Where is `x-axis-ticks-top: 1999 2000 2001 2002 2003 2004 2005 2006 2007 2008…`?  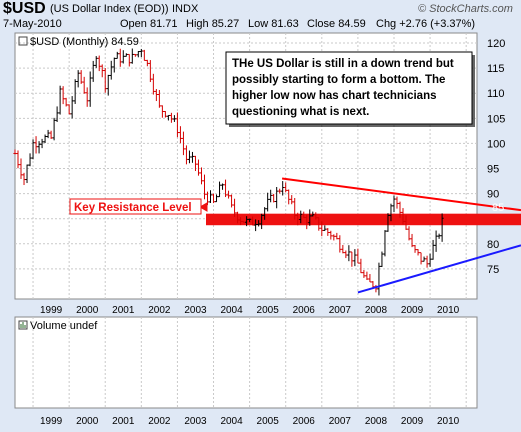
x-axis-ticks-top: 1999 2000 2001 2002 2003 2004 2005 2006 2007 2008… is located at coordinates (250, 310).